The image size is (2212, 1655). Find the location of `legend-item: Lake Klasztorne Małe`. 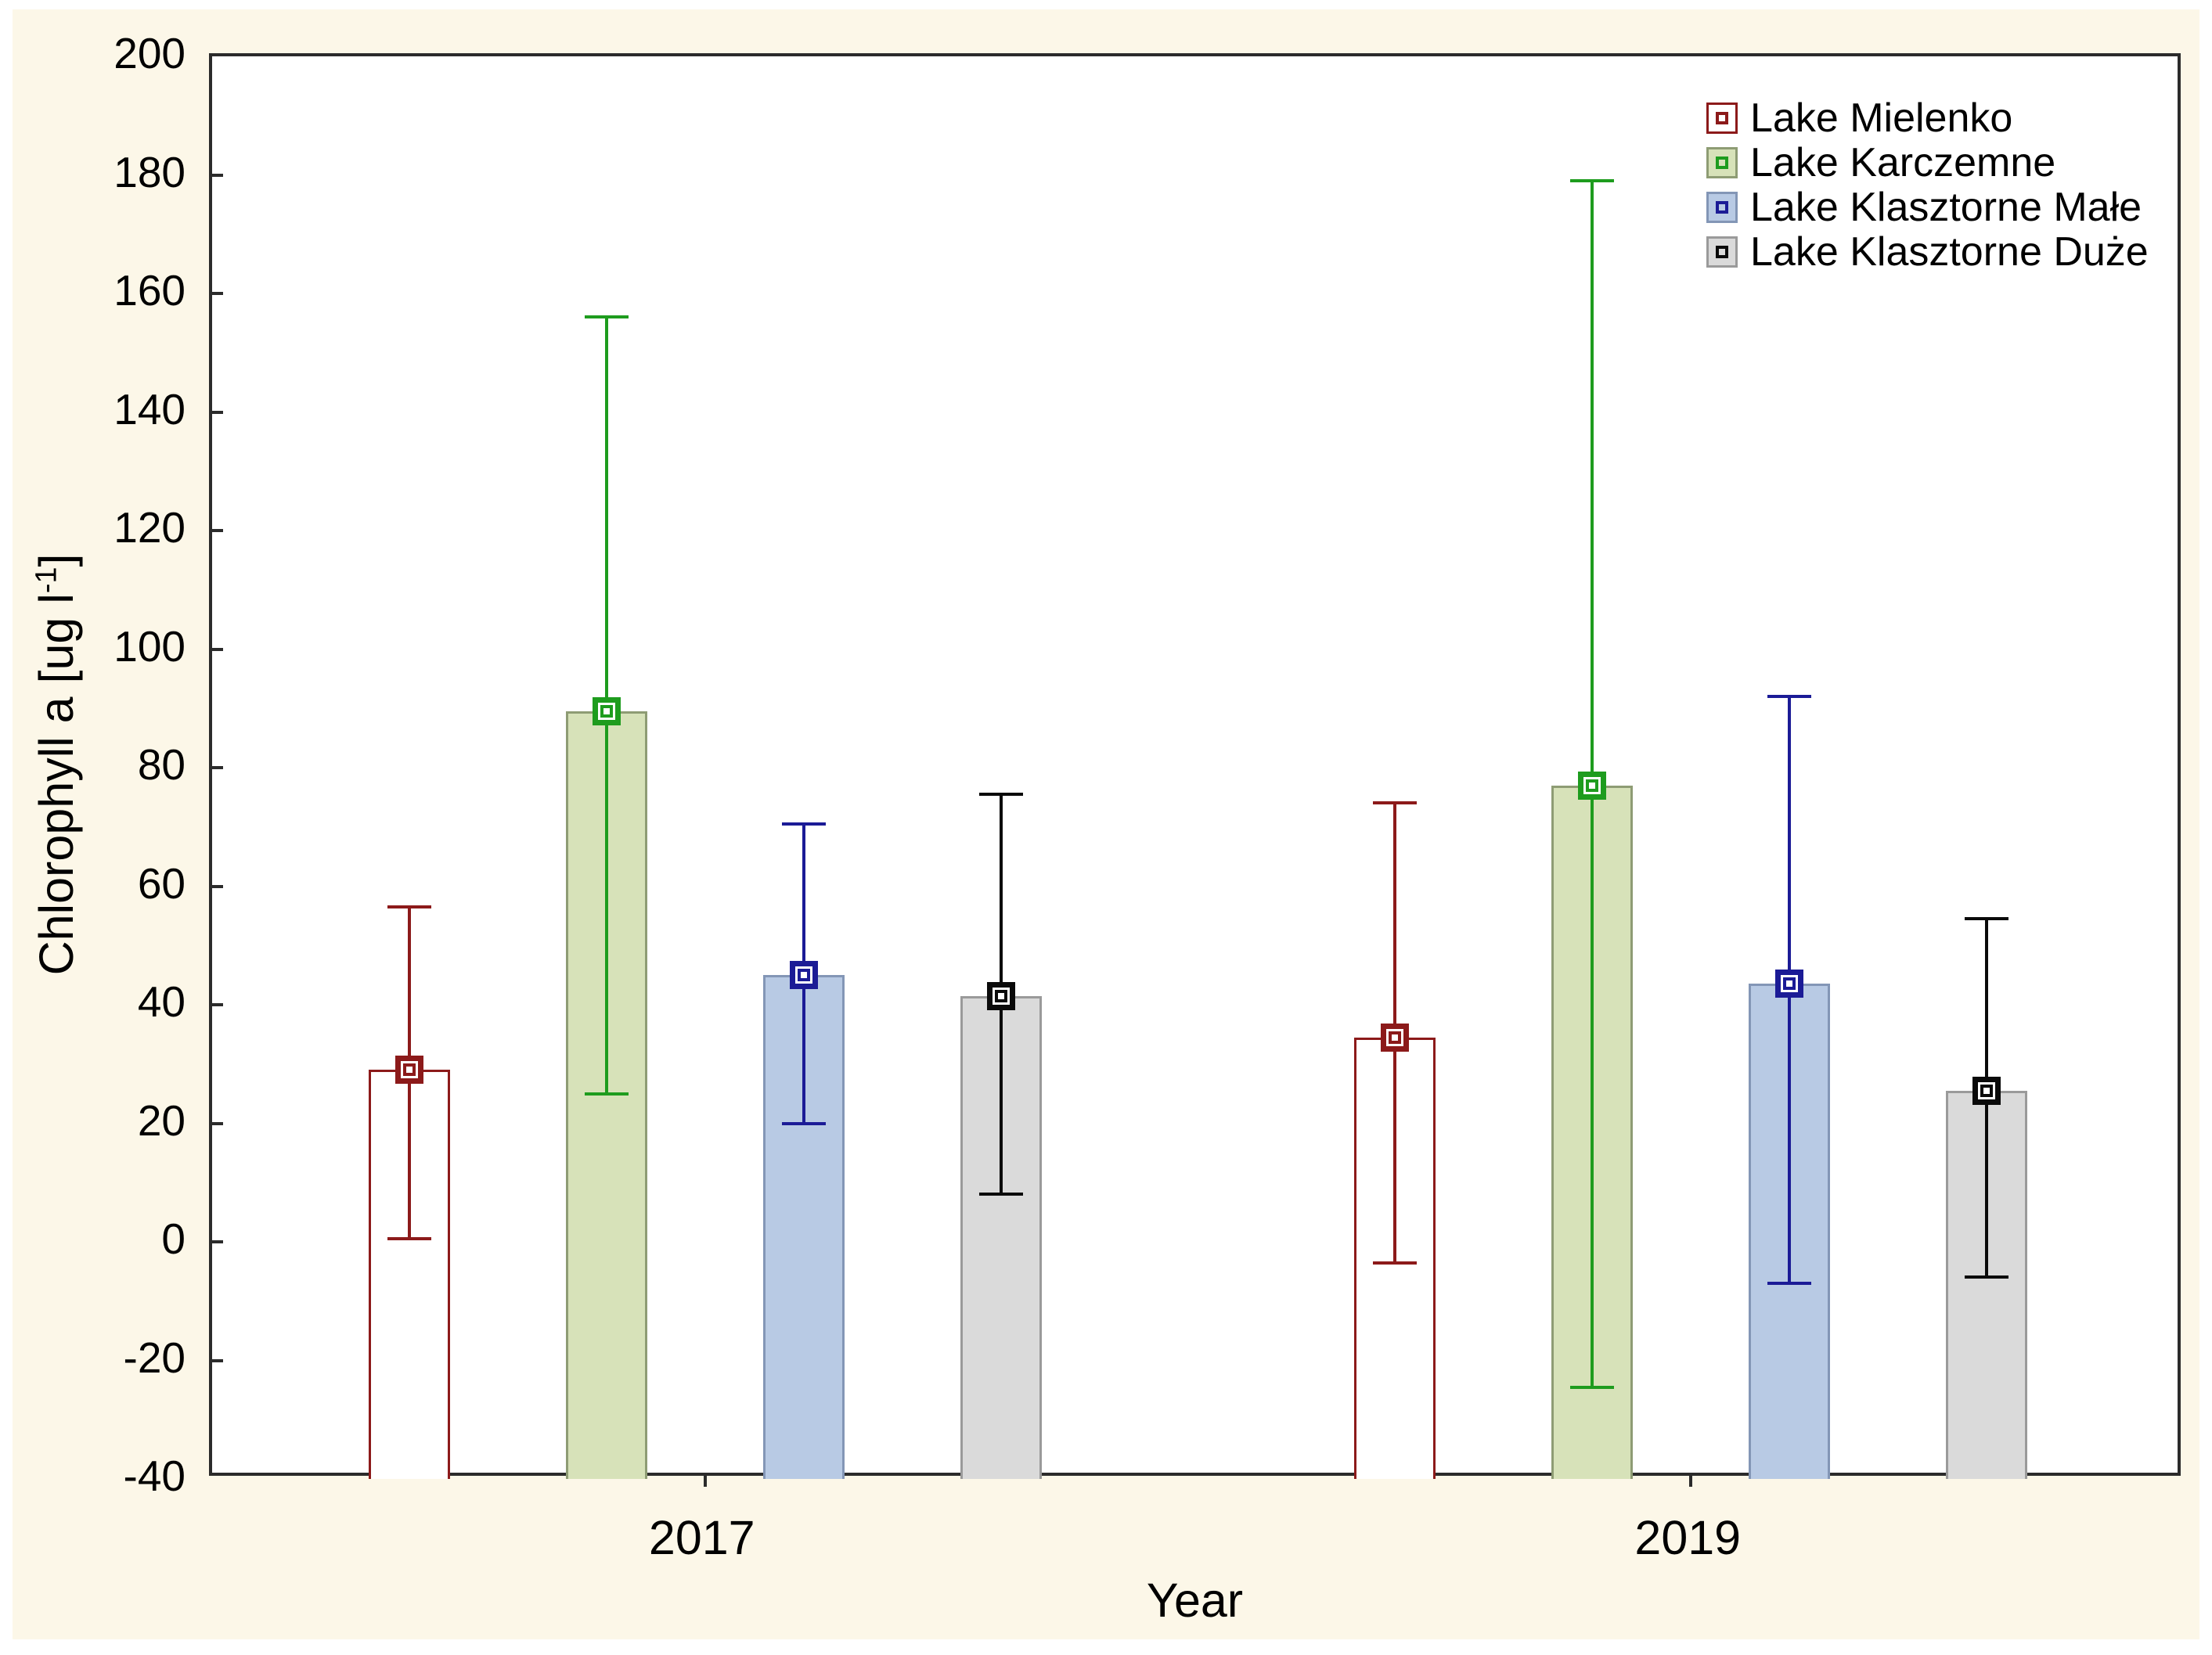

legend-item: Lake Klasztorne Małe is located at coordinates (1927, 207).